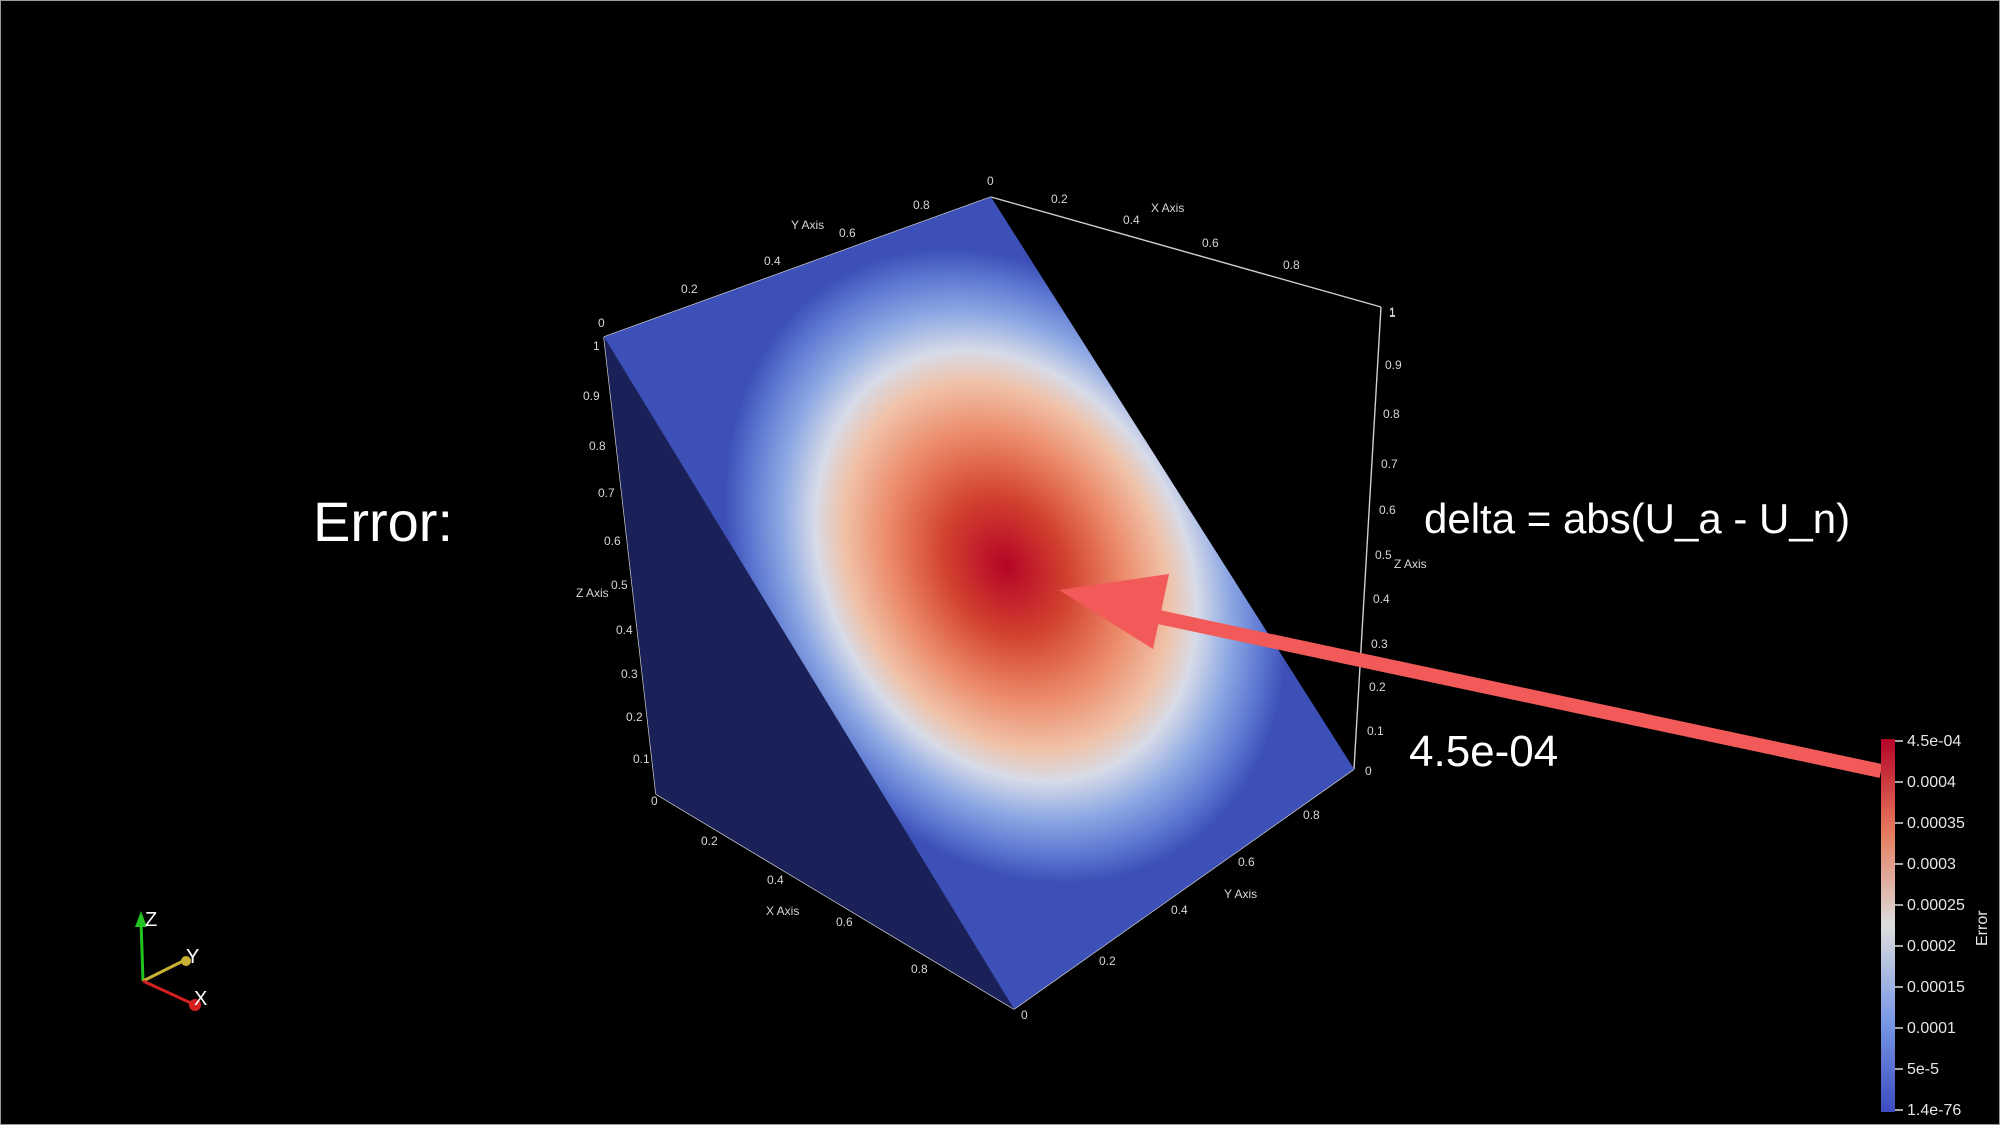 The height and width of the screenshot is (1125, 2000). Describe the element at coordinates (1923, 1069) in the screenshot. I see `colorbar-label: 5e-5` at that location.